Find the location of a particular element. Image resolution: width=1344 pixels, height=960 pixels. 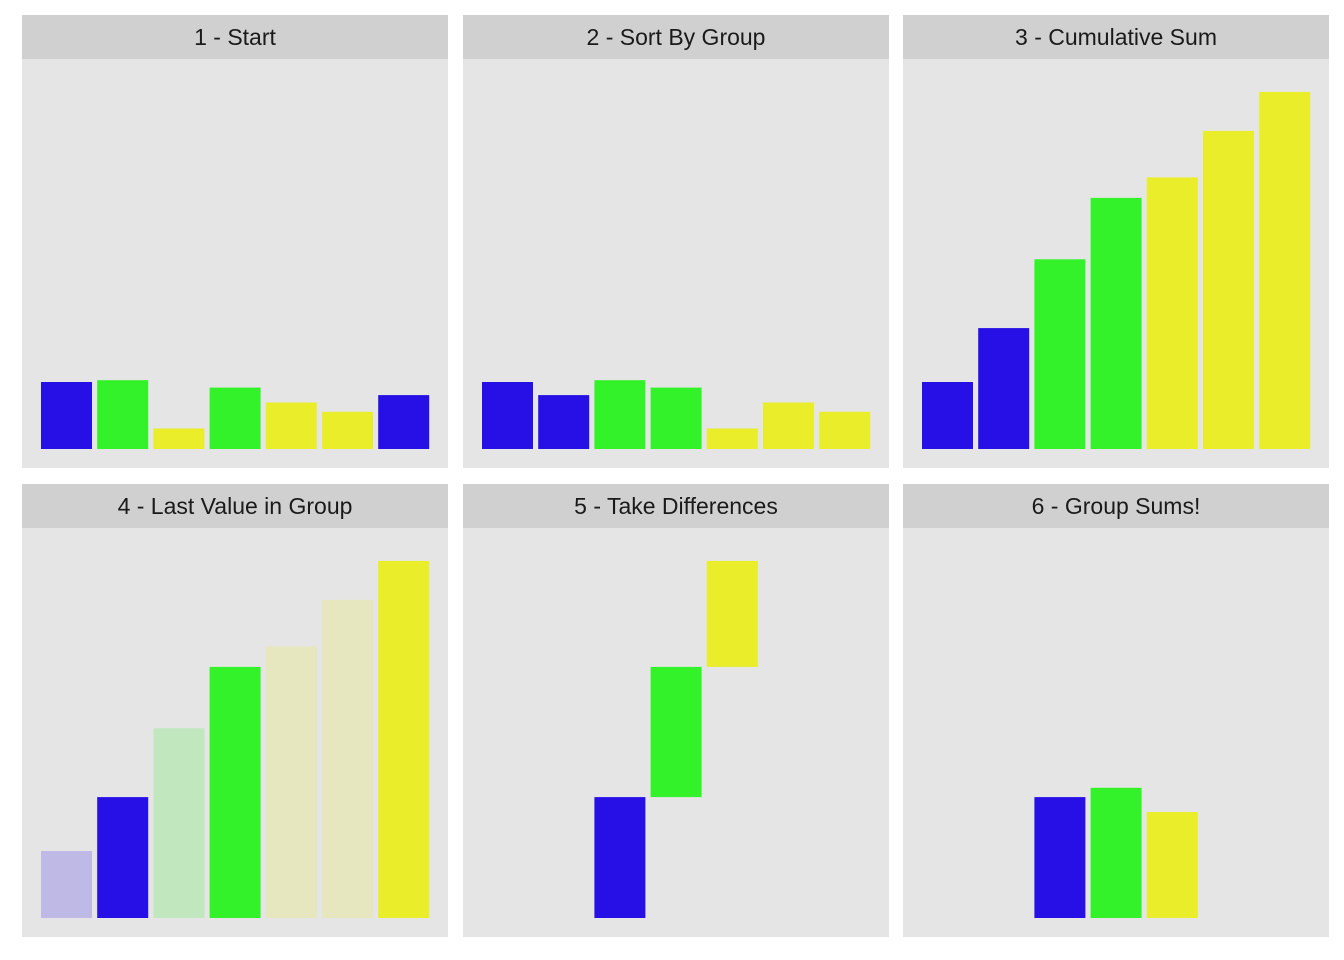

panel-take-differences: 5 - Take Differences is located at coordinates (676, 710).